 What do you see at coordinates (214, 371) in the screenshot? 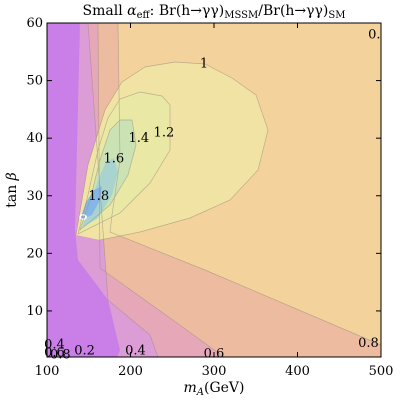
I see `x-tick-label: 300` at bounding box center [214, 371].